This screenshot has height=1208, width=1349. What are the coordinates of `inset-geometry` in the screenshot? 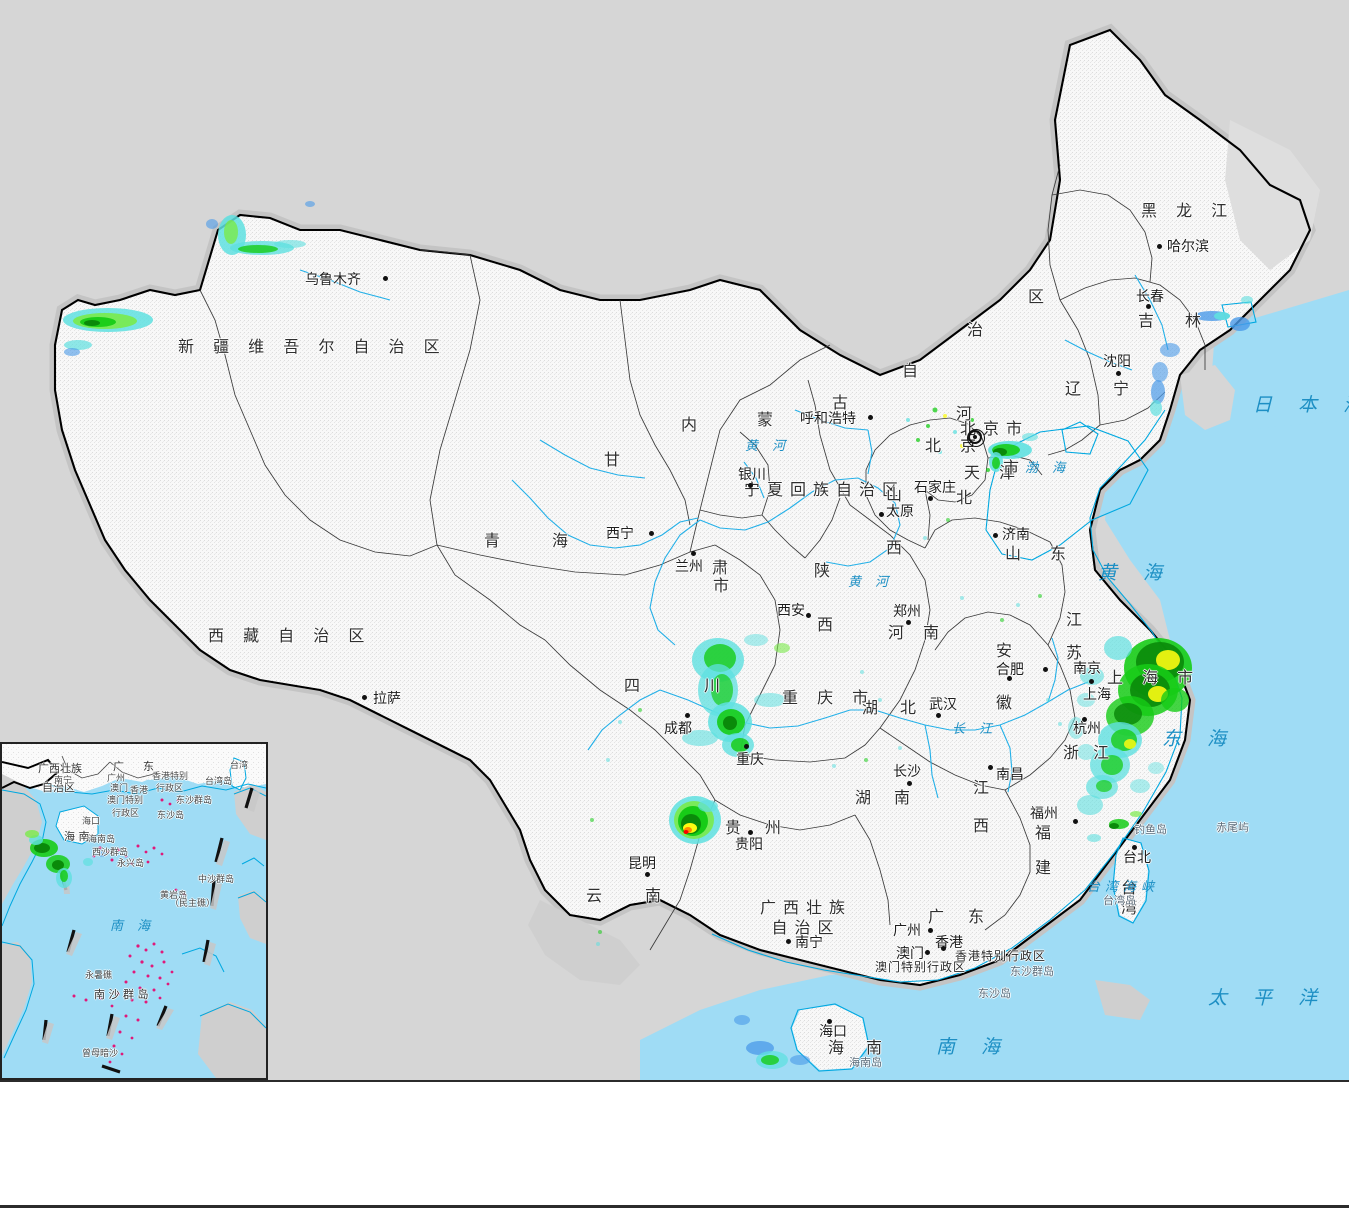 It's located at (134, 911).